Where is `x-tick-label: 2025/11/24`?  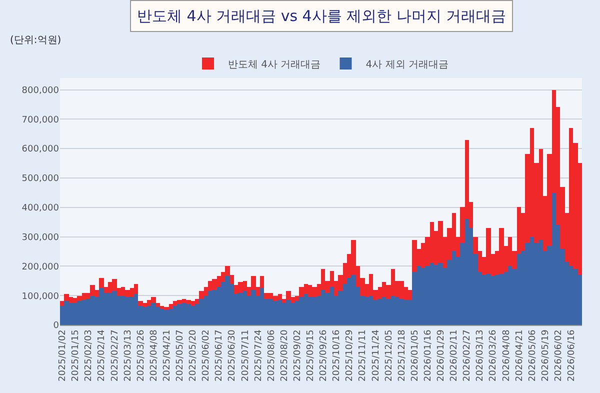
x-tick-label: 2025/11/24 is located at coordinates (376, 355).